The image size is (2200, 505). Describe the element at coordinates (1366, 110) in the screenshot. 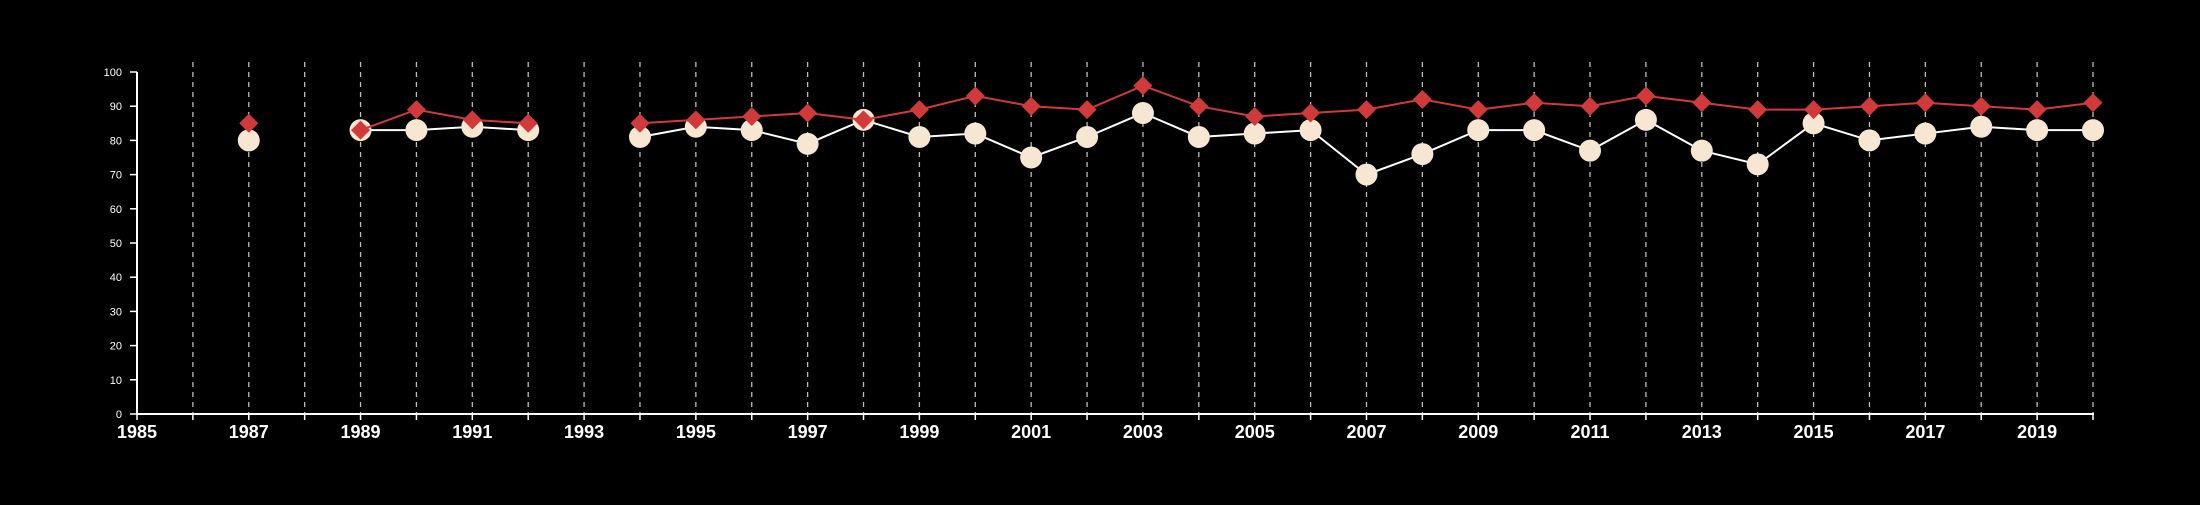

I see `series-1-point-2007` at that location.